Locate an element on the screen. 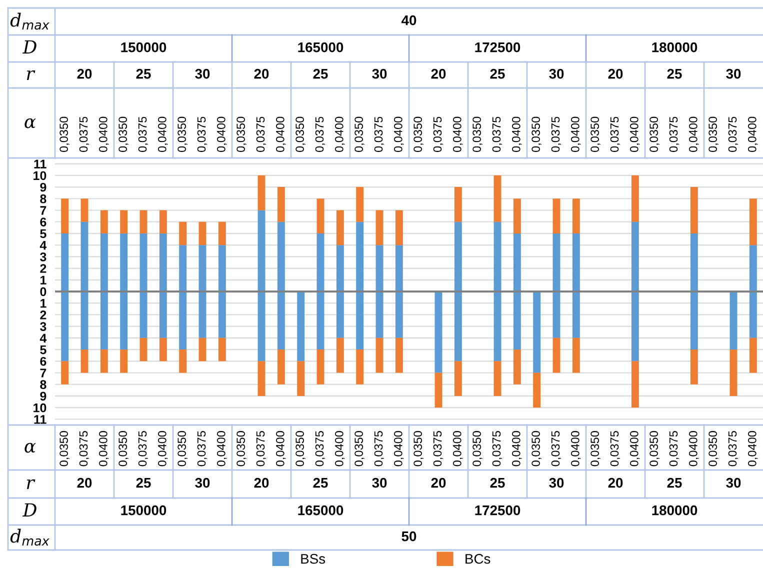  y-tick-label: 8 is located at coordinates (43, 385).